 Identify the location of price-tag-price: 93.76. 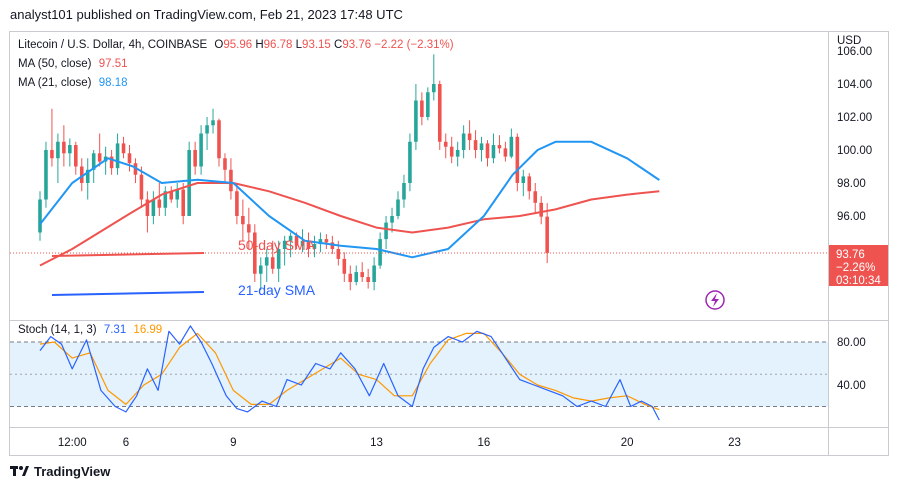
(850, 255).